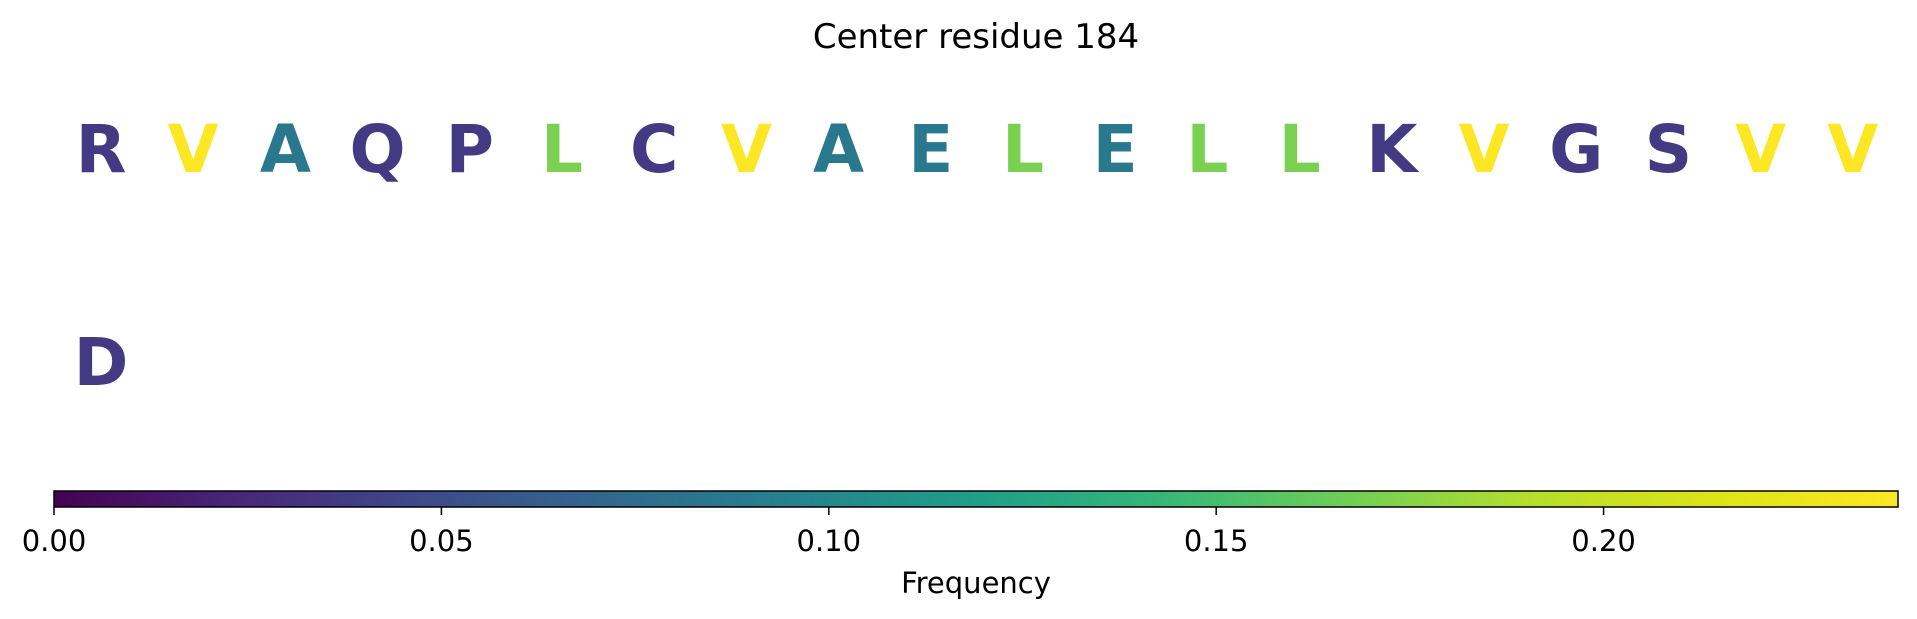 The height and width of the screenshot is (619, 1917). Describe the element at coordinates (1216, 541) in the screenshot. I see `colorbar-tick-label: 0.15` at that location.